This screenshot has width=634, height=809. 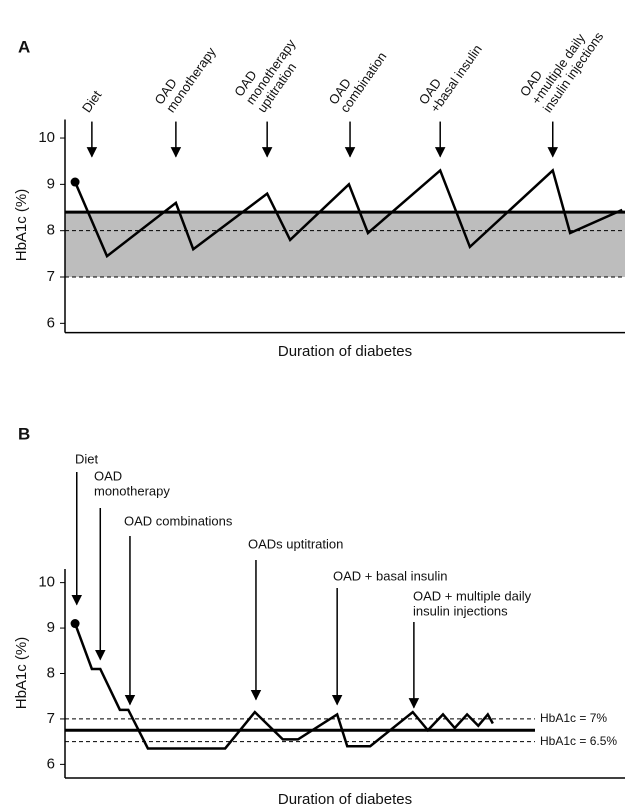 I want to click on annotation-text: OAD combinations, so click(x=178, y=520).